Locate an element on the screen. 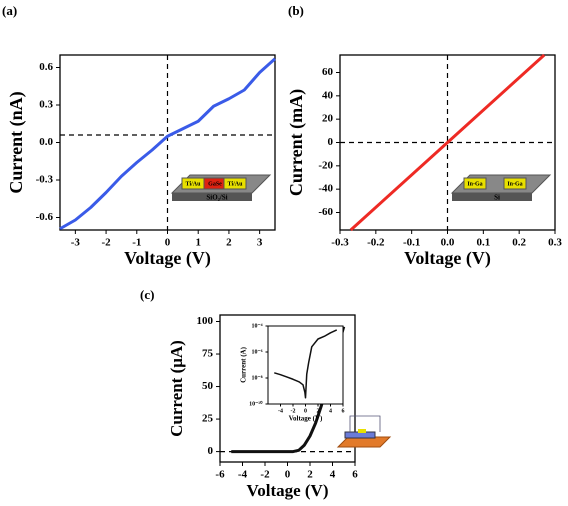 The width and height of the screenshot is (568, 506). device-annotation: SiO₂/Si is located at coordinates (216, 198).